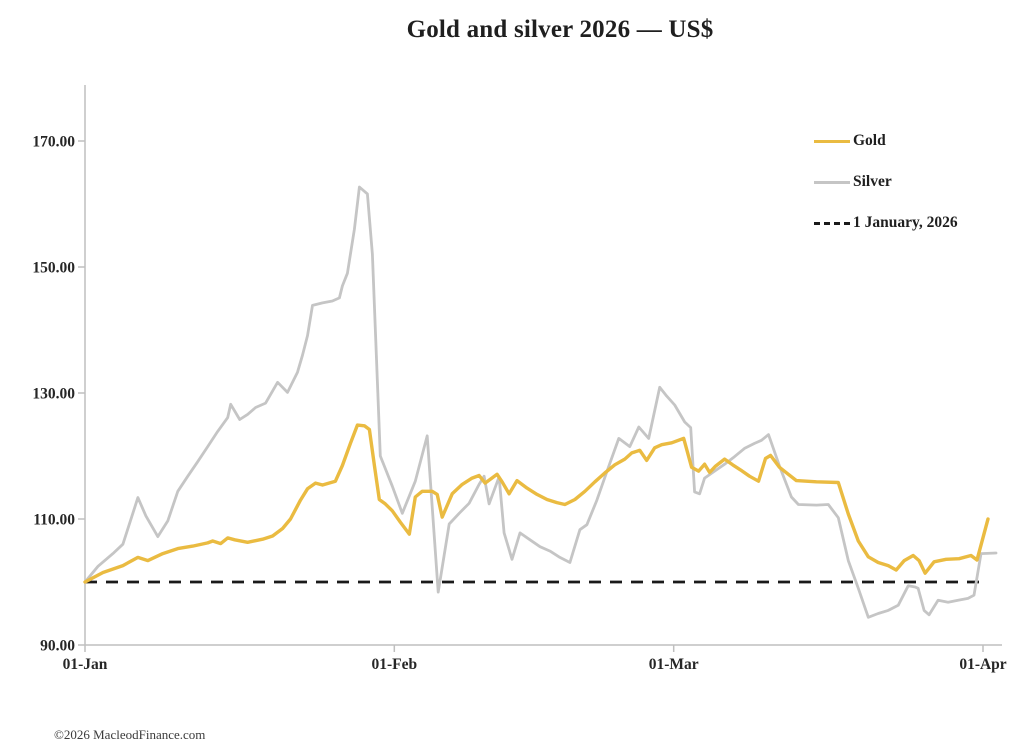 The width and height of the screenshot is (1024, 750). Describe the element at coordinates (832, 182) in the screenshot. I see `silver-line-icon` at that location.